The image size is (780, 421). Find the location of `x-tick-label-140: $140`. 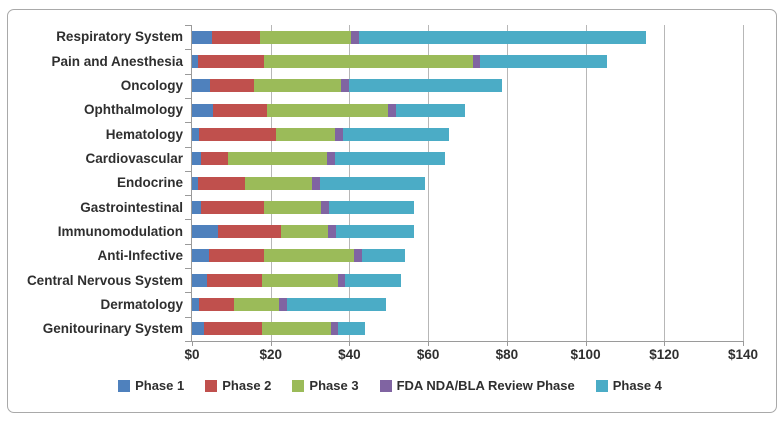

x-tick-label-140: $140 is located at coordinates (743, 354).